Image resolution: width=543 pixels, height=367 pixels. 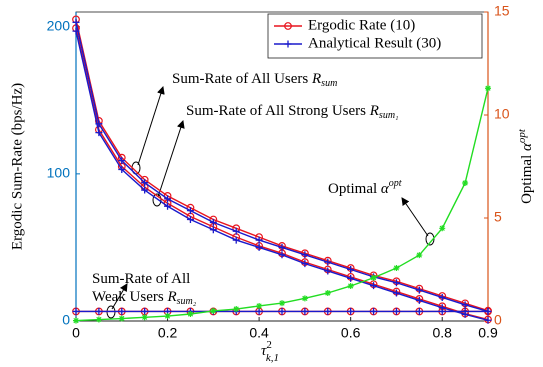 I want to click on annotation-sup: opt, so click(x=395, y=183).